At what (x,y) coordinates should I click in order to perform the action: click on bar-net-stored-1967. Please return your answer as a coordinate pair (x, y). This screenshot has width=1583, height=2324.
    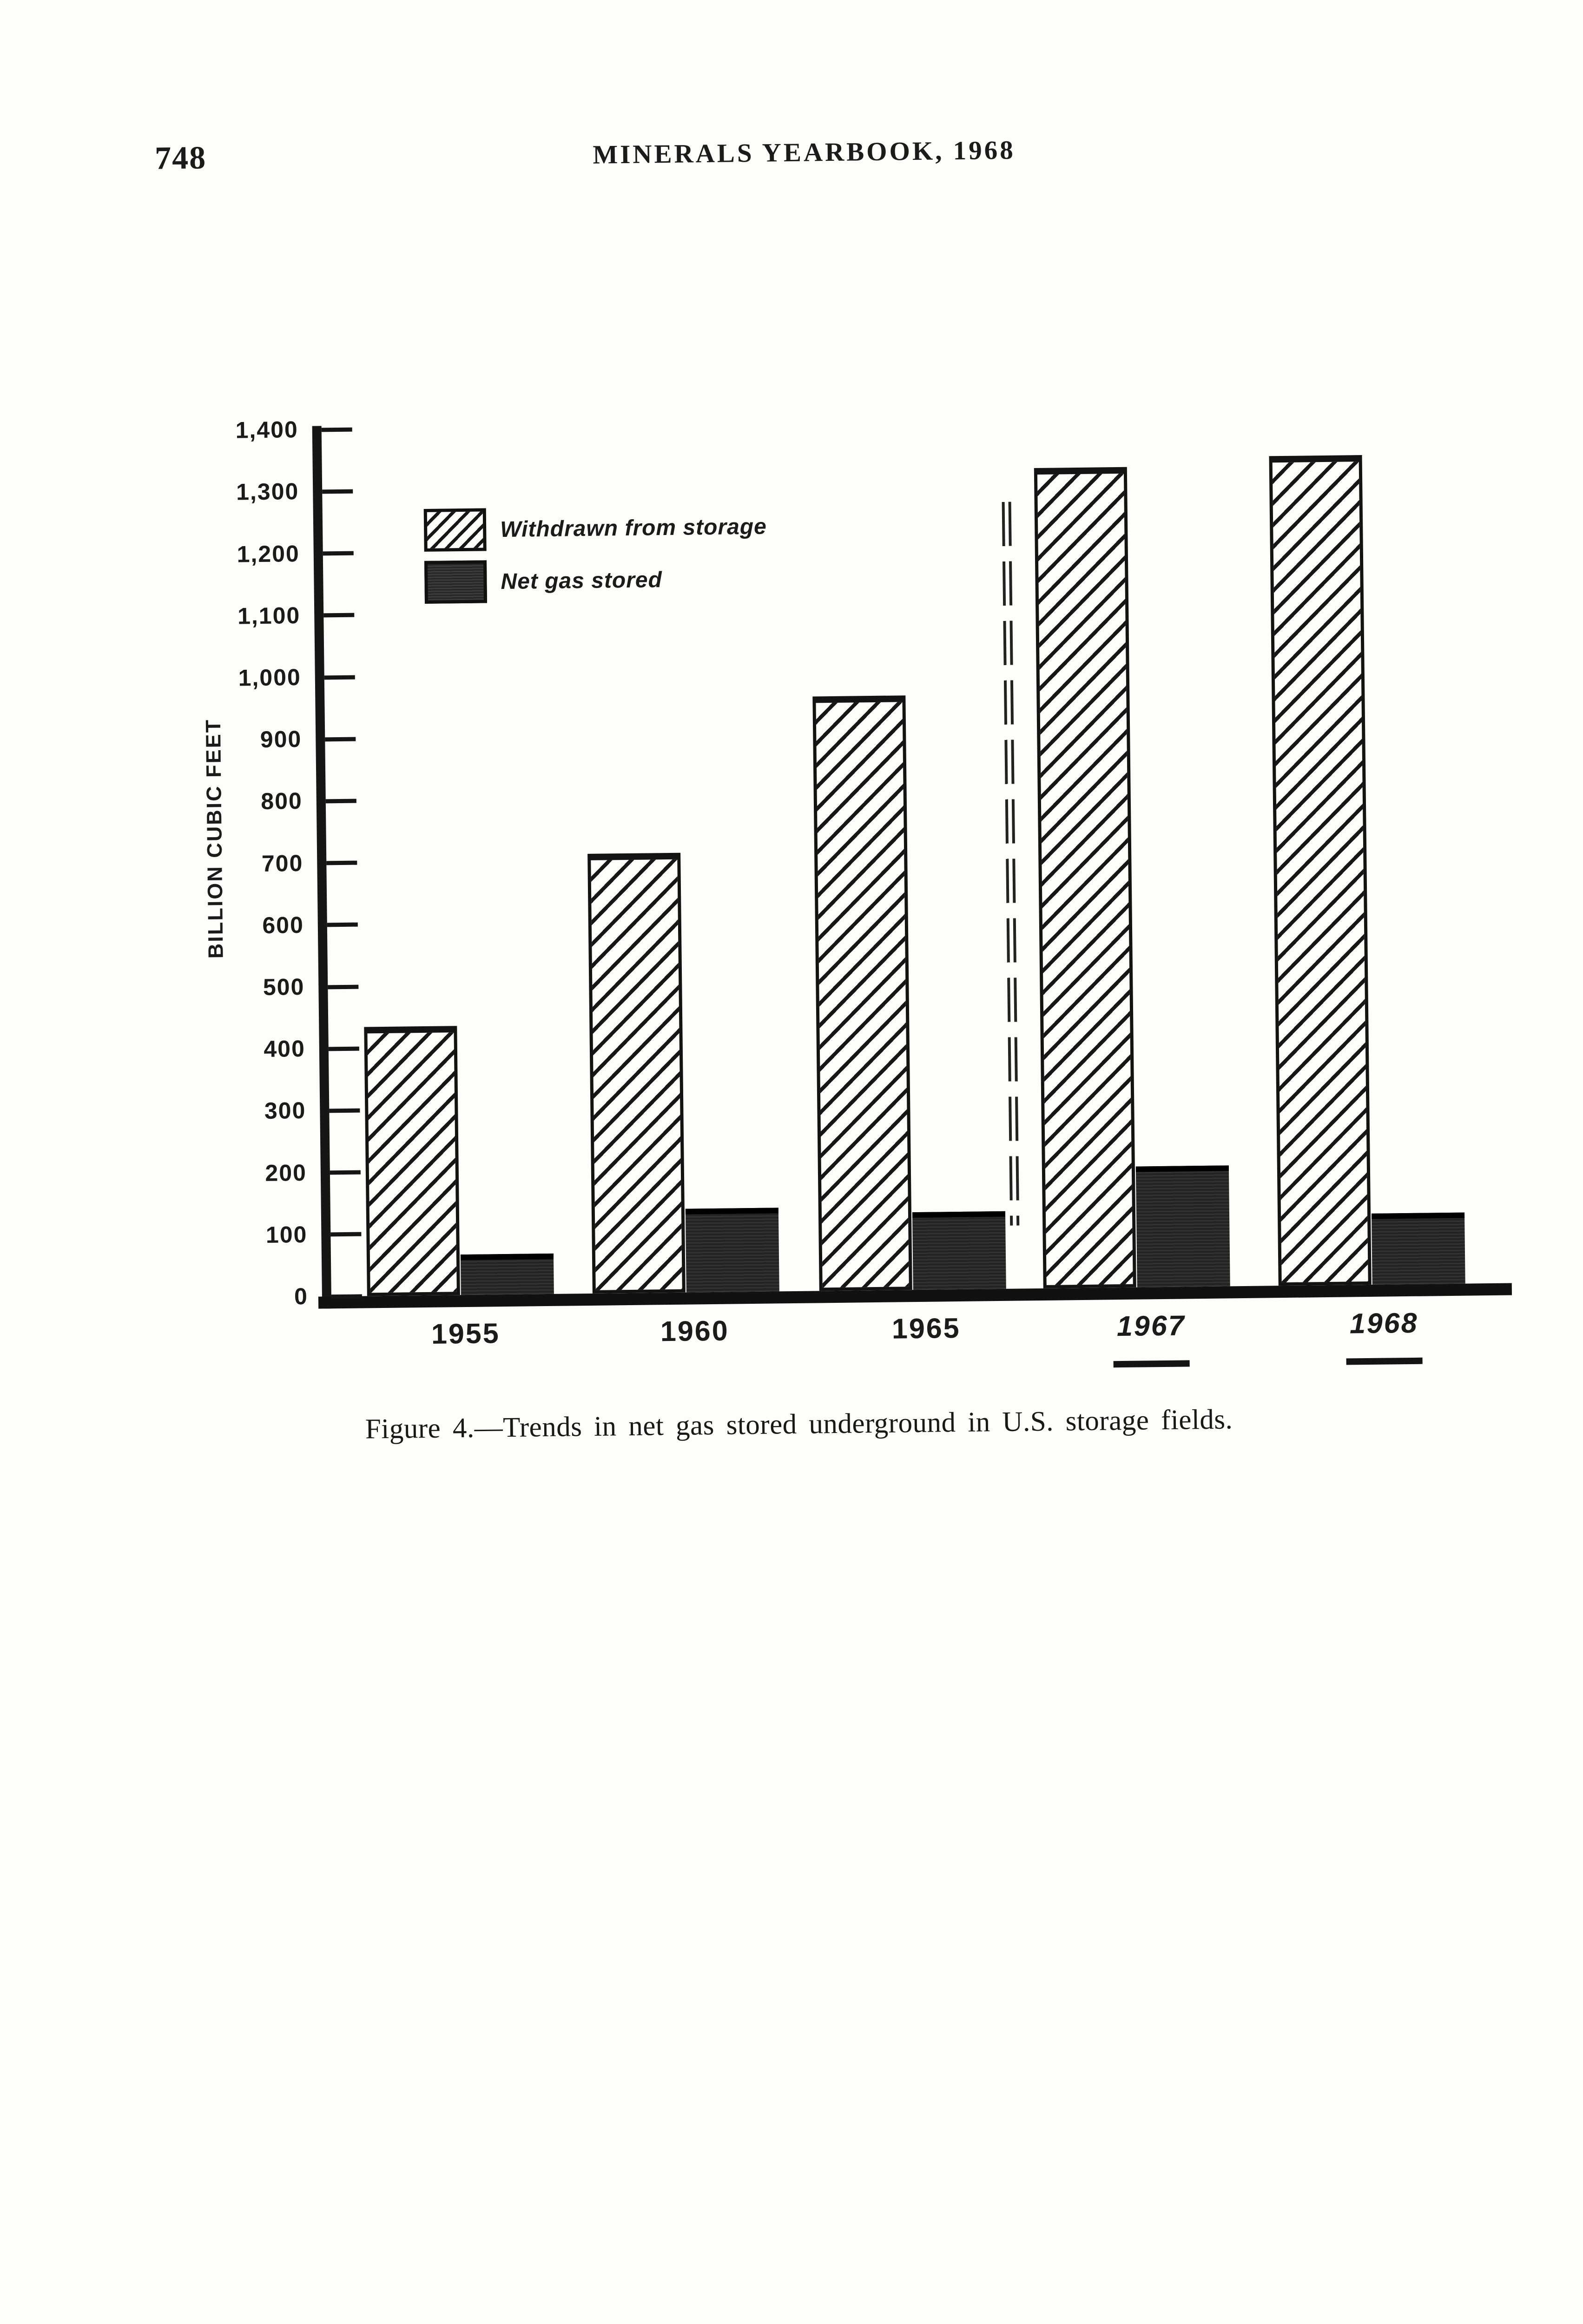
    Looking at the image, I should click on (1182, 1226).